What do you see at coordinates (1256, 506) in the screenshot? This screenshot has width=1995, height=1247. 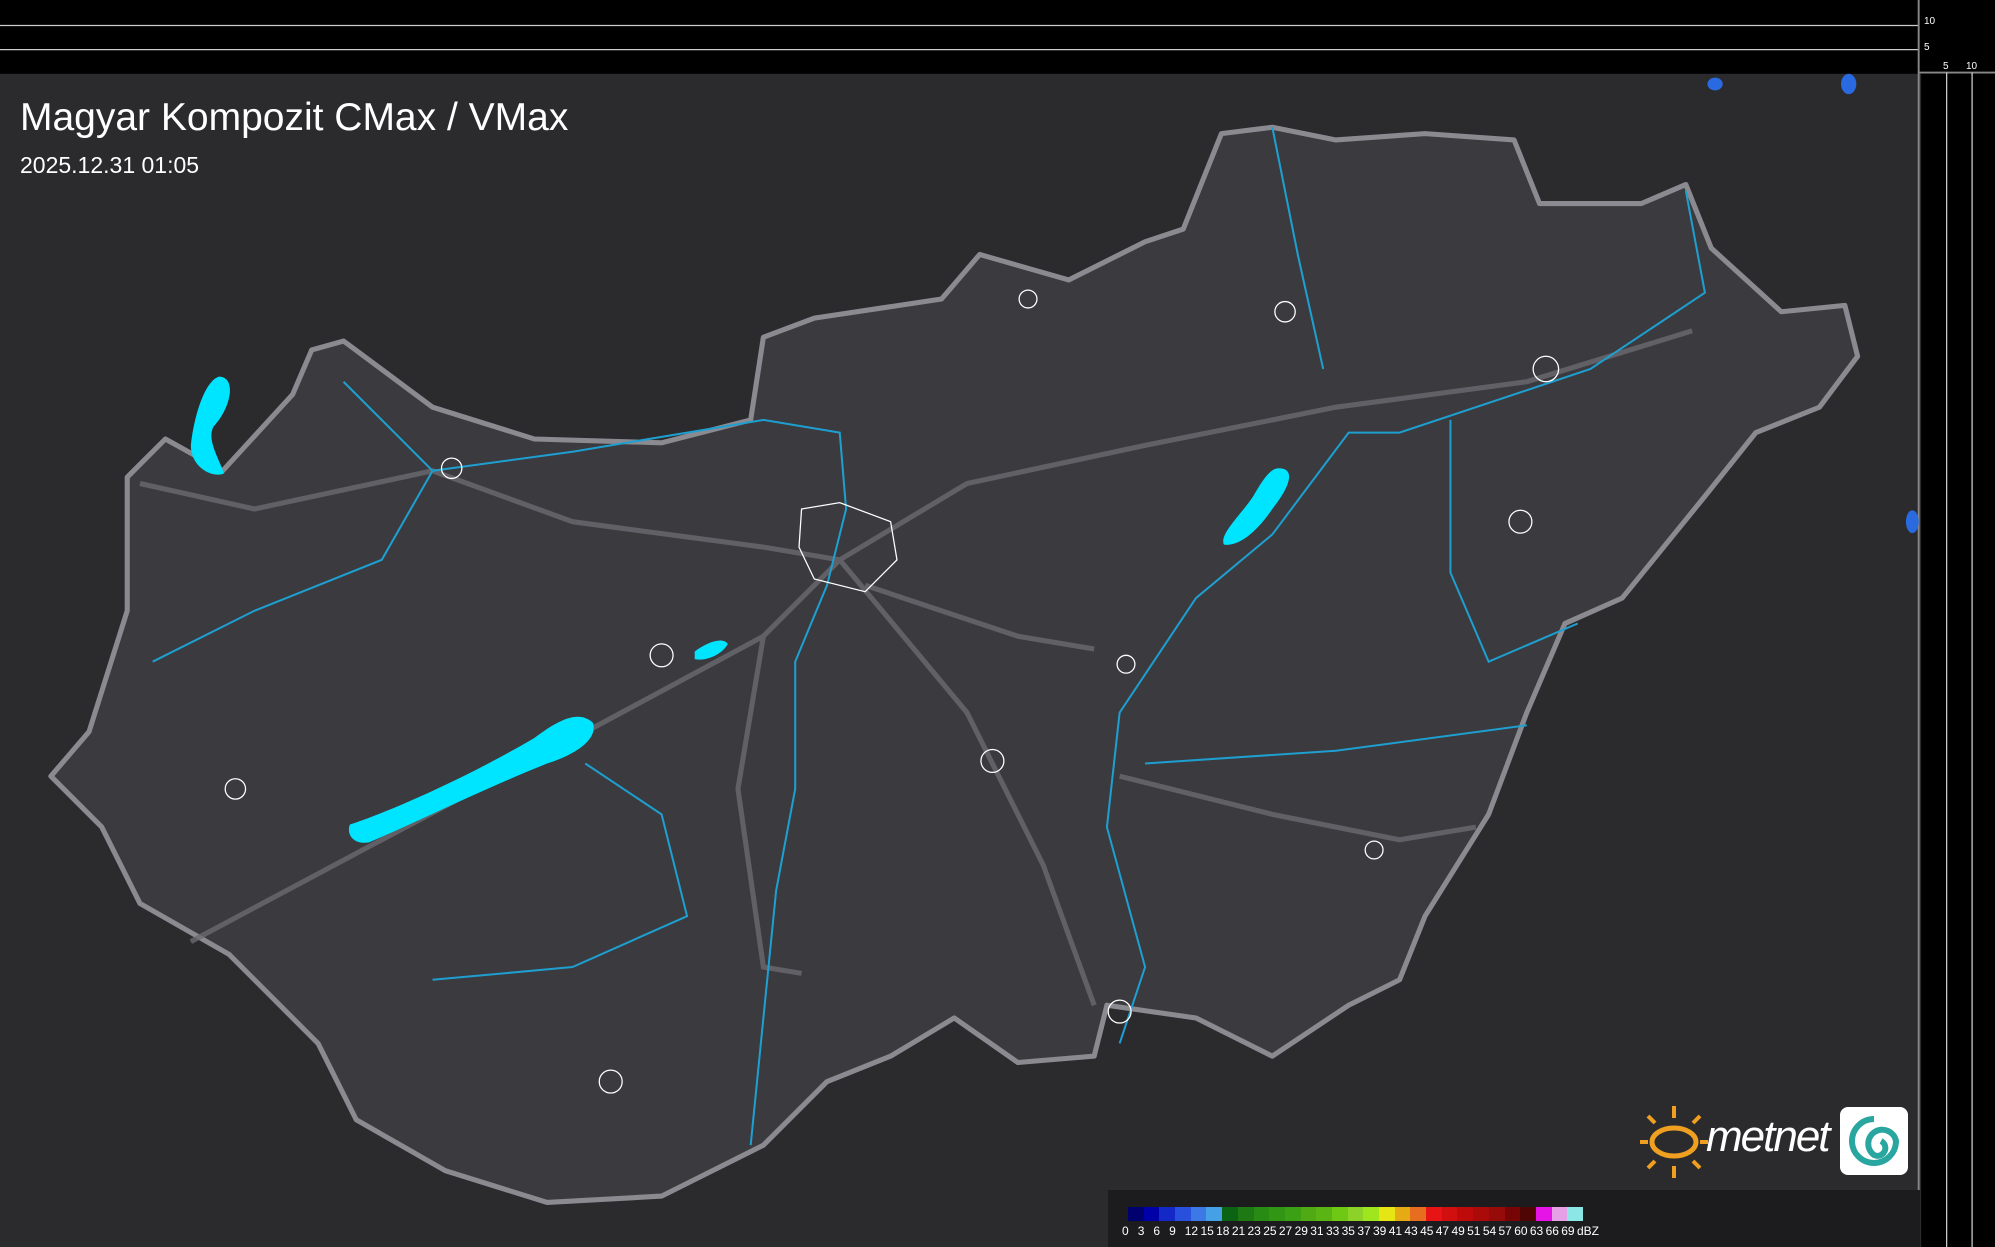 I see `lake-tisza` at bounding box center [1256, 506].